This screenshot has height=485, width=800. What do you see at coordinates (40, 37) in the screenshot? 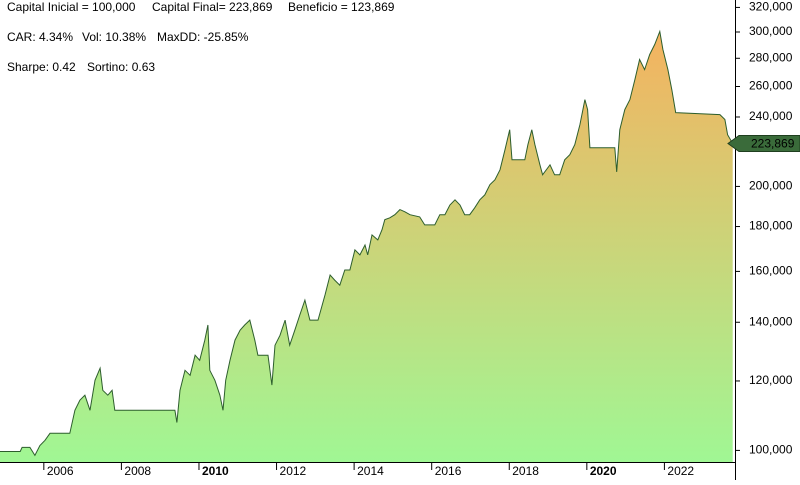
I see `stats-annotation: CAR: 4.34%` at bounding box center [40, 37].